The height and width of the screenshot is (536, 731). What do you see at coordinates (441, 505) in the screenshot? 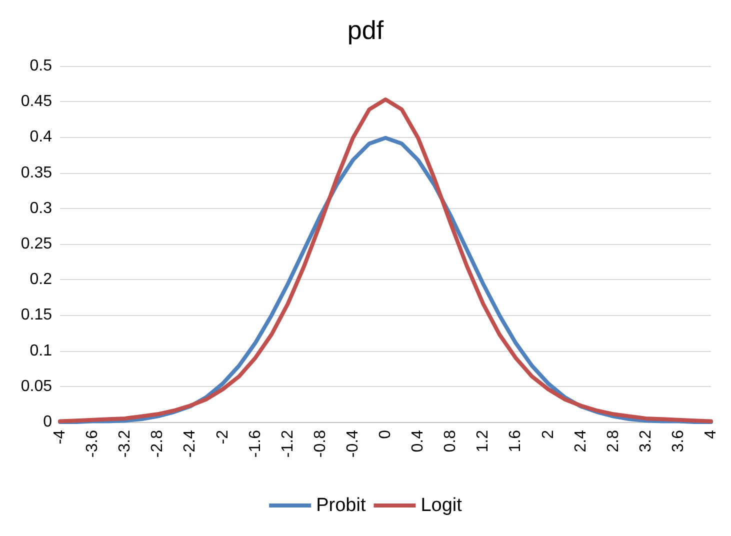
I see `legend-label: Logit` at bounding box center [441, 505].